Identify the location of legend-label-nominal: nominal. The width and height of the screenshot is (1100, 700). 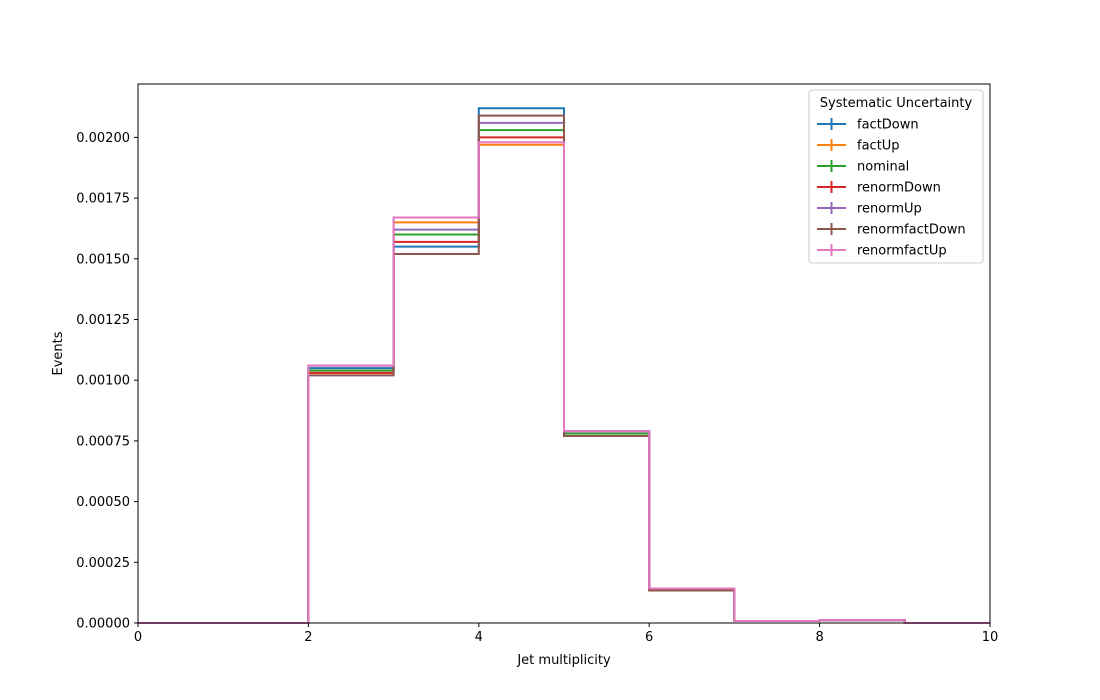
(883, 167).